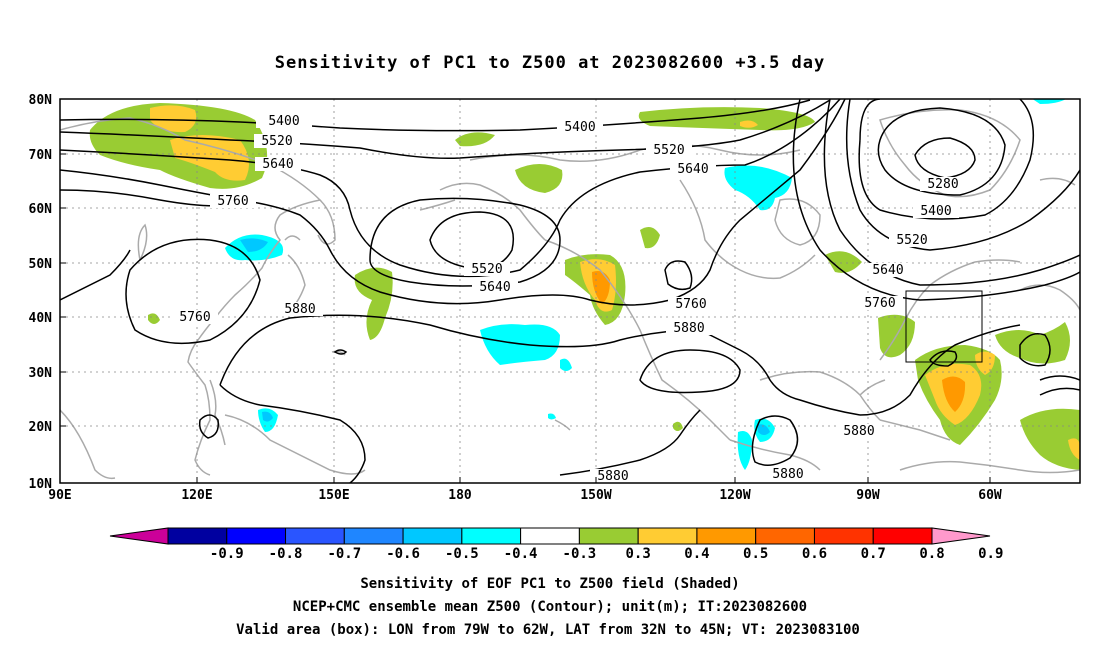  I want to click on colorbar-left-tip, so click(139, 536).